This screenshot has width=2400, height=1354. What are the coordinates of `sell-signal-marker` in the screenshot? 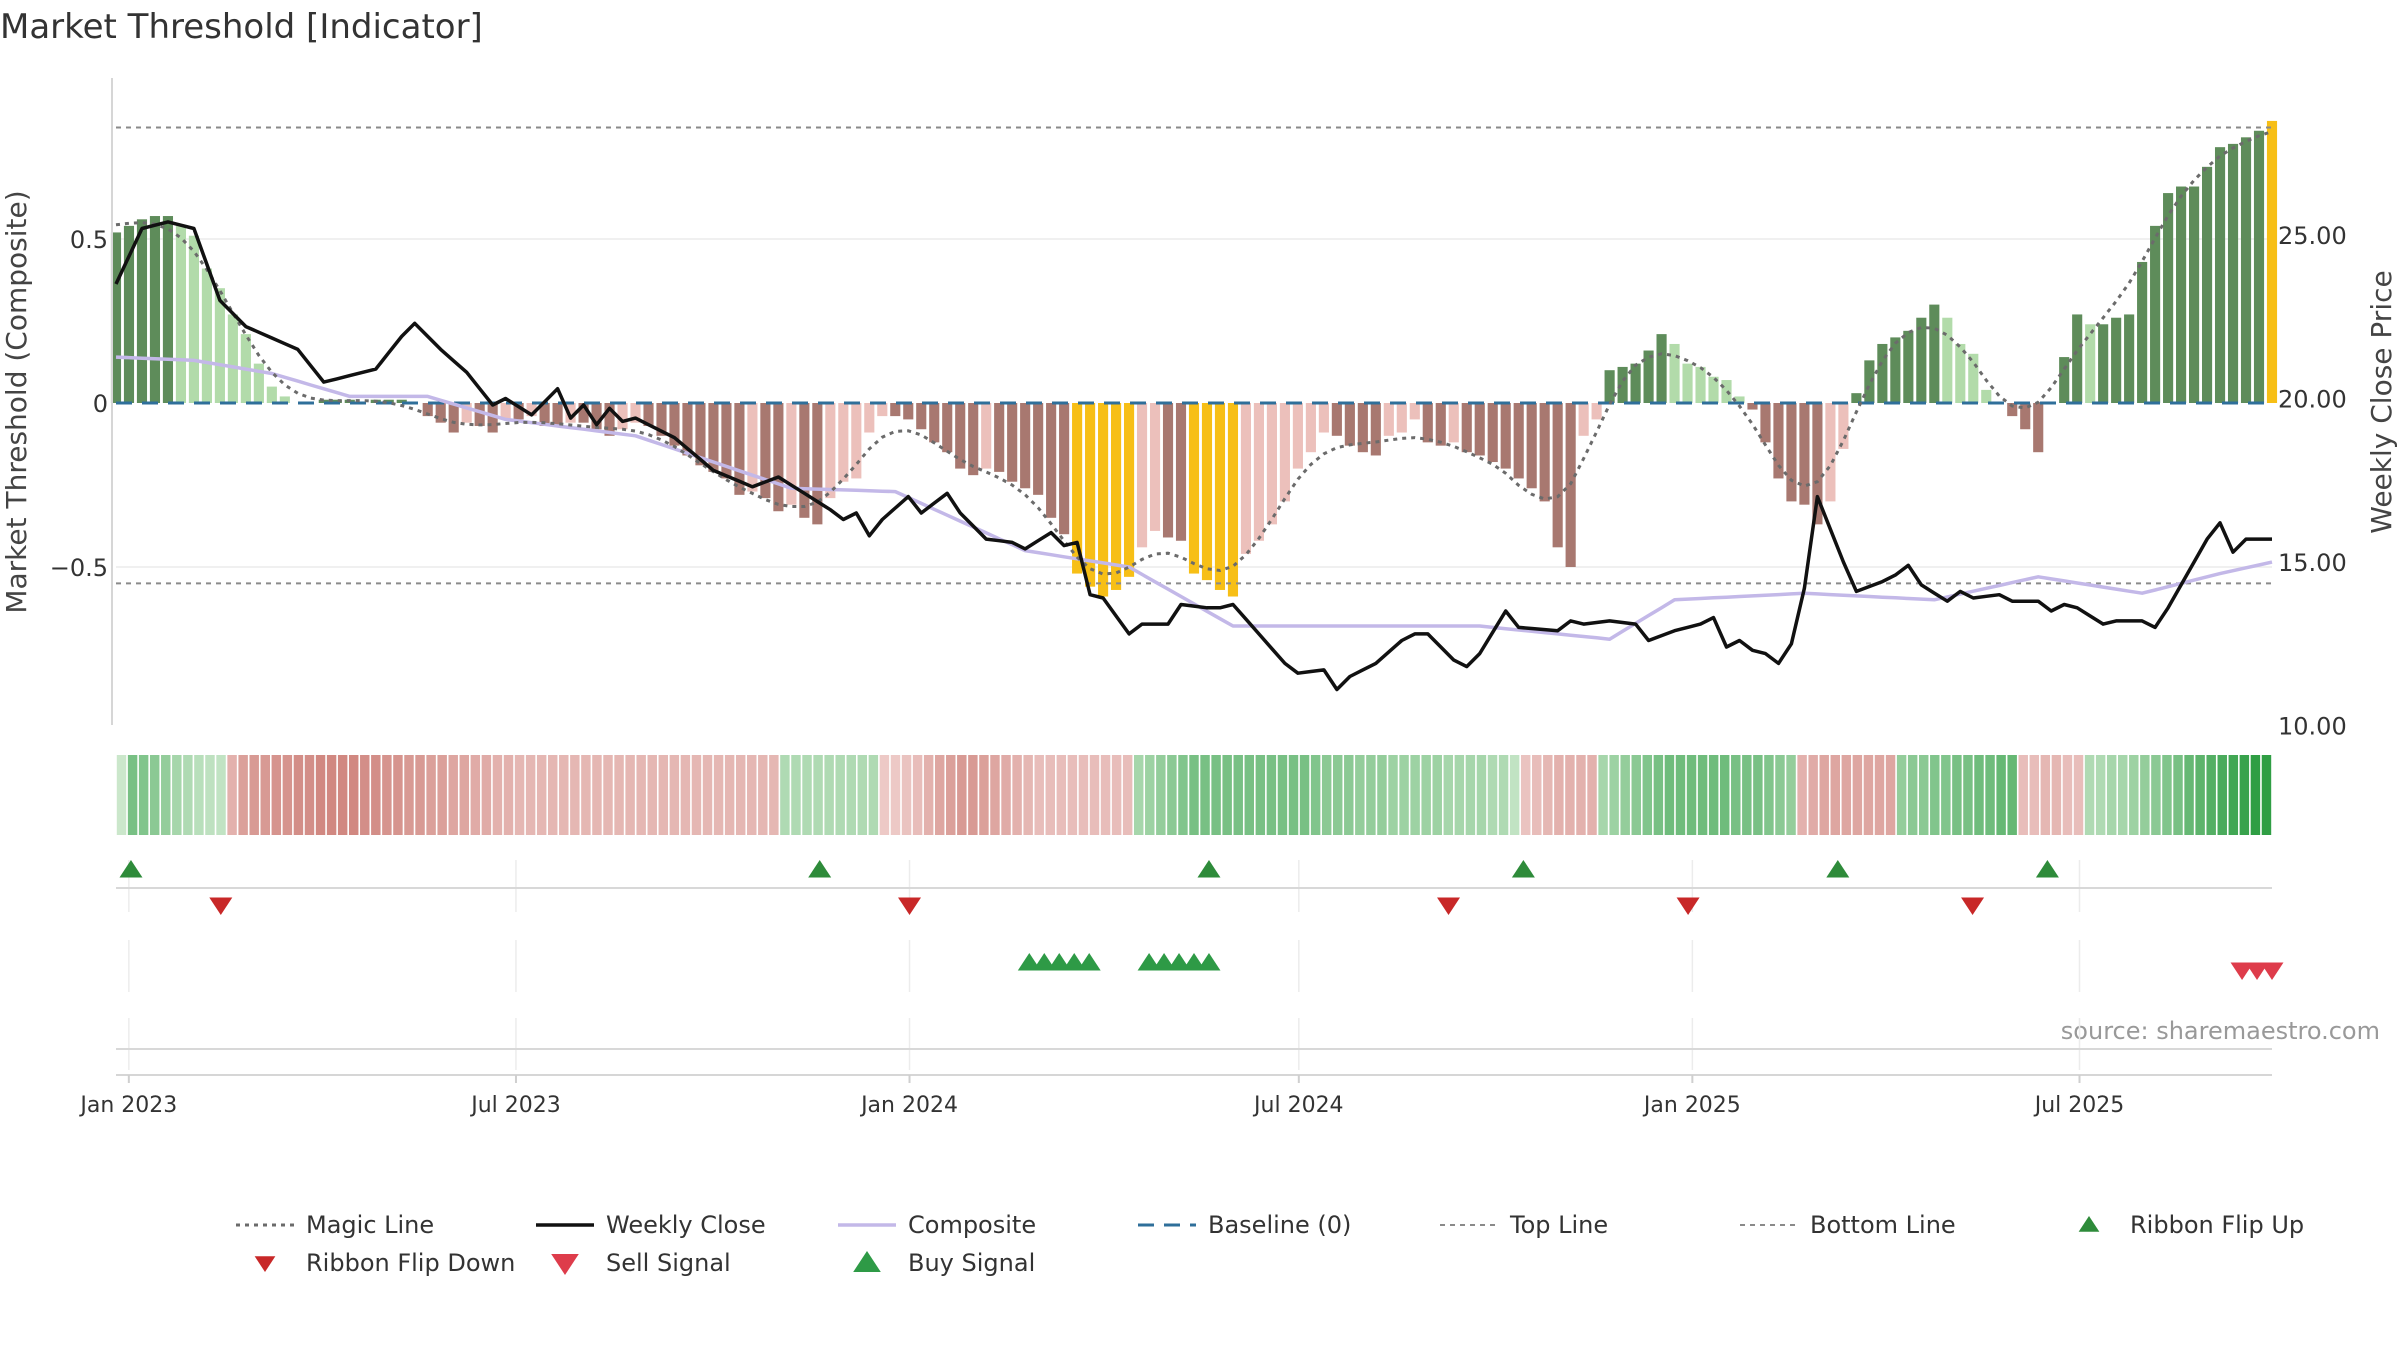 It's located at (2257, 971).